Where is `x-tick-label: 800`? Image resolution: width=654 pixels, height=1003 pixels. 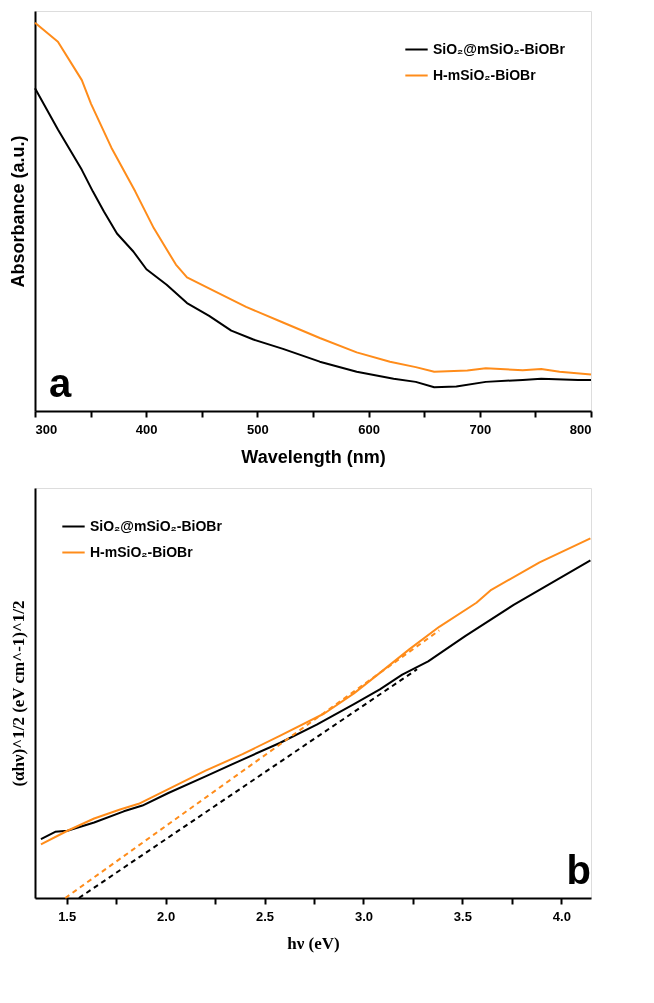
x-tick-label: 800 is located at coordinates (580, 429).